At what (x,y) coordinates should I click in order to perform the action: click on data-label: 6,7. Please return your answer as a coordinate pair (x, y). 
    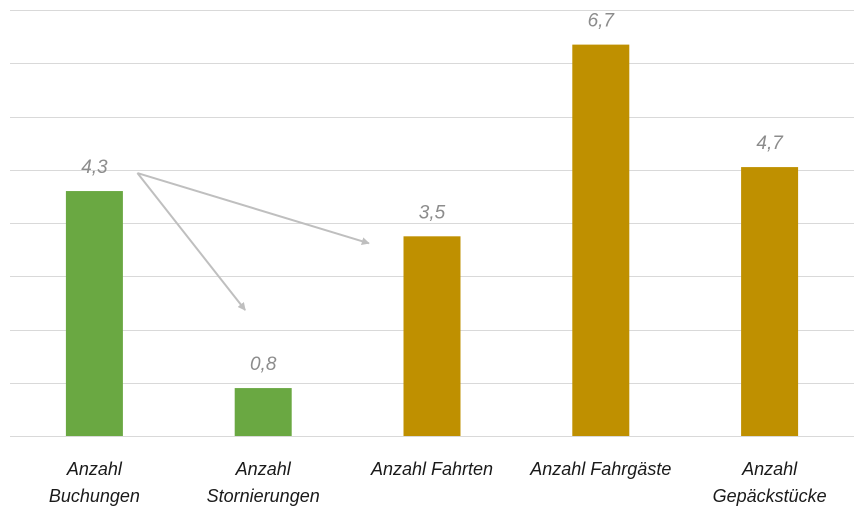
    Looking at the image, I should click on (602, 21).